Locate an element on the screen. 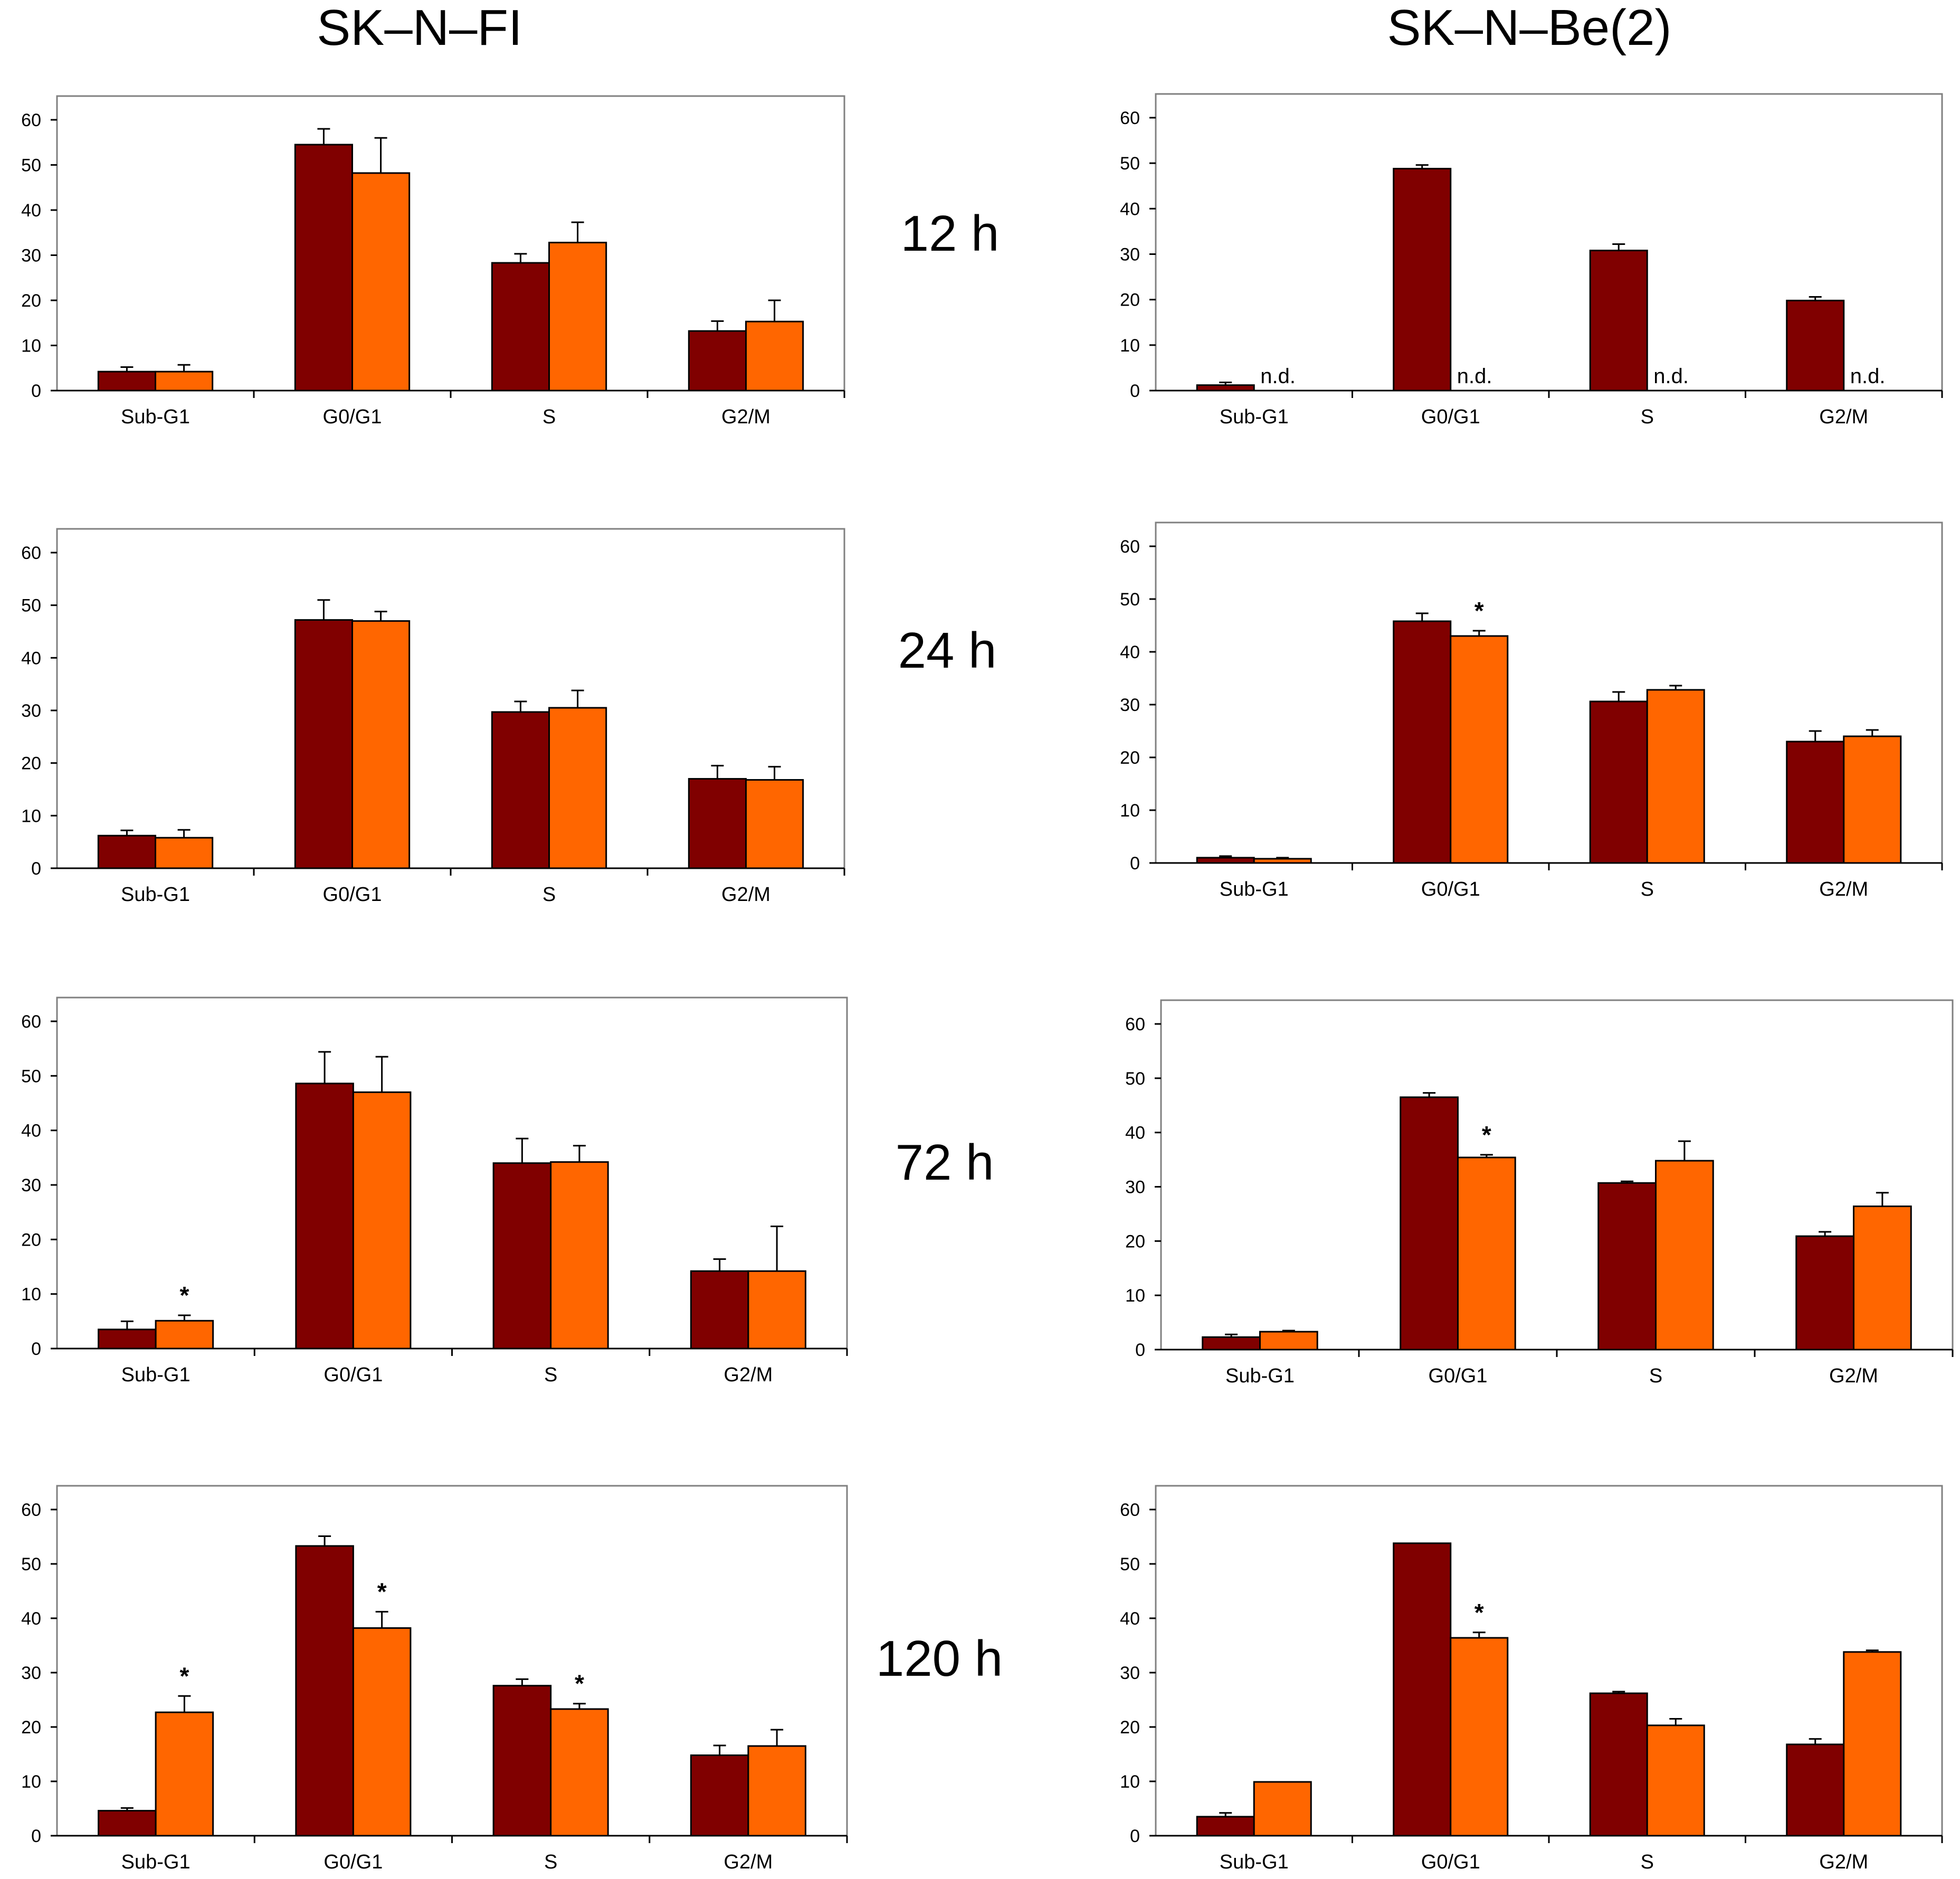 The width and height of the screenshot is (1960, 1879). chart-panel-4: 0 10 20 30 40 50 60 Sub-G1 * G0/G1 S G2/M is located at coordinates (434, 1191).